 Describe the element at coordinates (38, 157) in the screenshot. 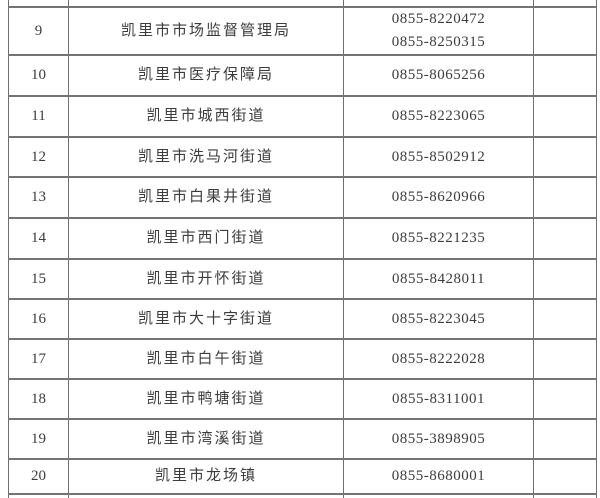

I see `row-index-cell: 12` at that location.